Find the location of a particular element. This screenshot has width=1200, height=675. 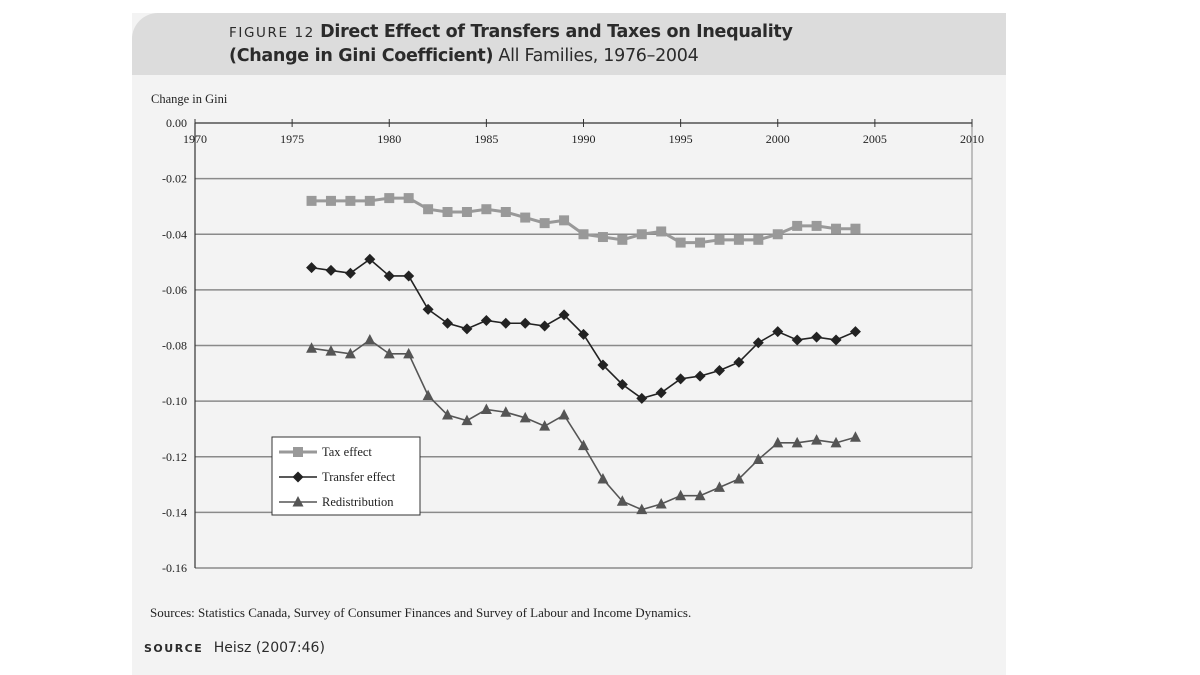

y-tick-label: -0.10 is located at coordinates (174, 401).